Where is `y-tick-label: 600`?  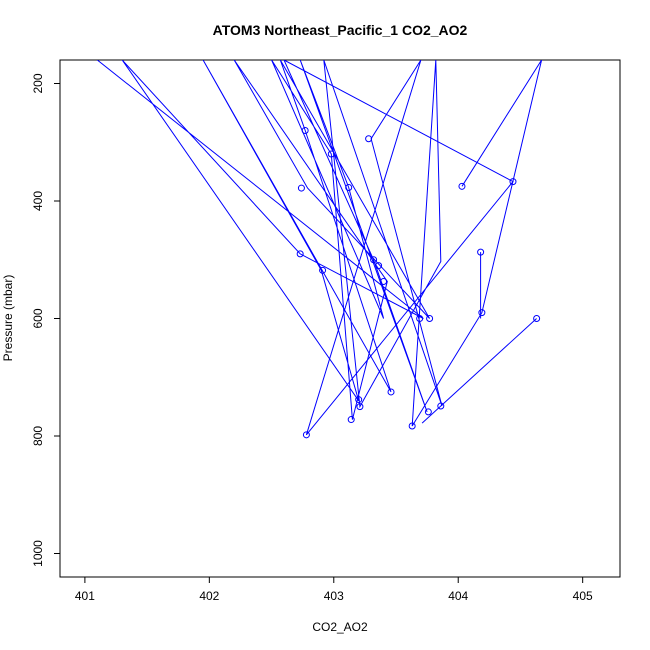 y-tick-label: 600 is located at coordinates (38, 318).